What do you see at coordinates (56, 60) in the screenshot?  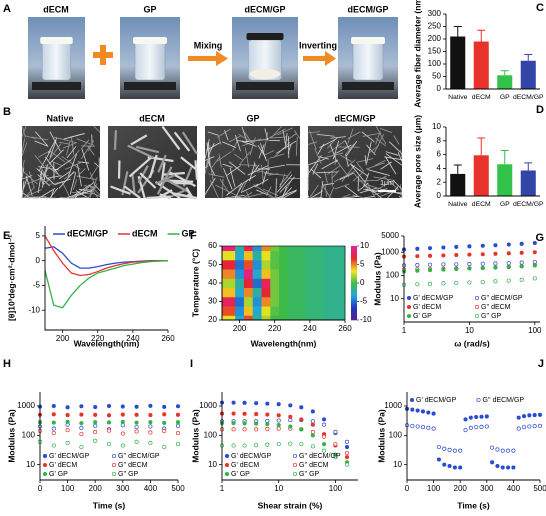 I see `vial` at bounding box center [56, 60].